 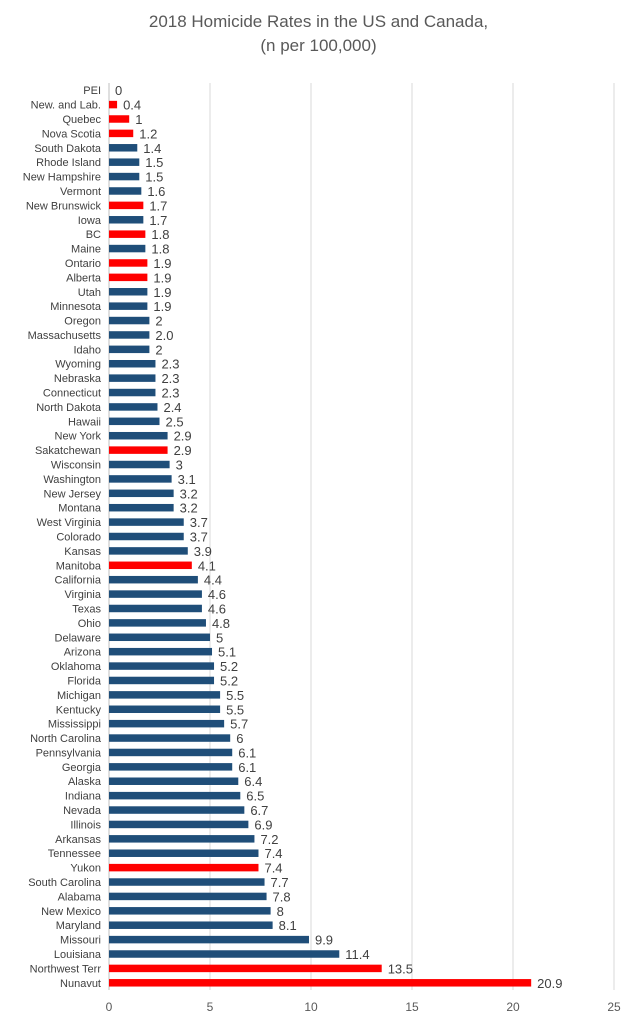 I want to click on data-label: 4.1, so click(x=207, y=565).